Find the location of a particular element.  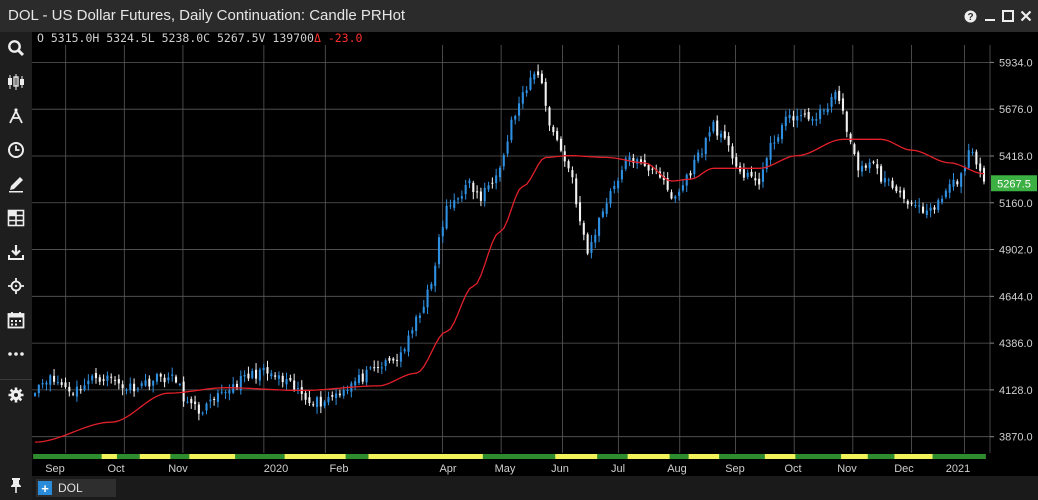

last-price-marker: 5267.5 is located at coordinates (1014, 183).